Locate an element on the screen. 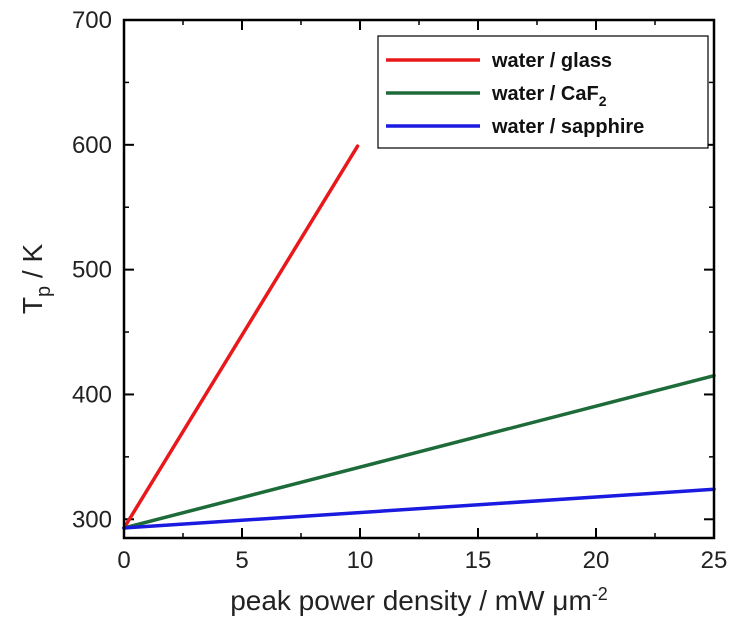 The image size is (734, 617). y-tick-label: 400 is located at coordinates (92, 394).